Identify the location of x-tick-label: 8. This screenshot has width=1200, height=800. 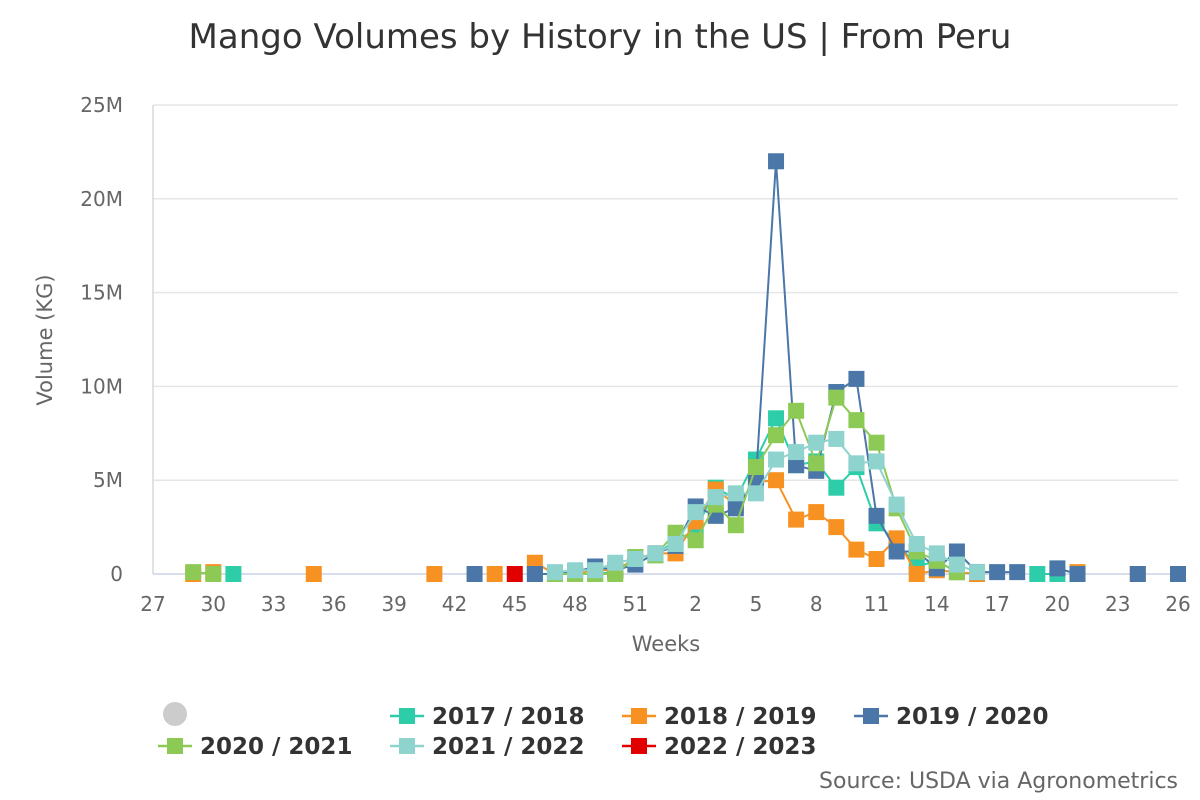
(816, 604).